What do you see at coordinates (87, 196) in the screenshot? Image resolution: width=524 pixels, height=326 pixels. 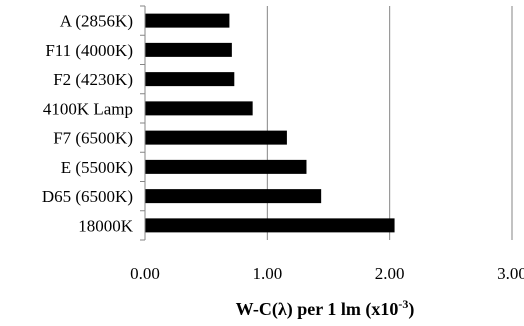 I see `y-tick-label: D65 (6500K)` at bounding box center [87, 196].